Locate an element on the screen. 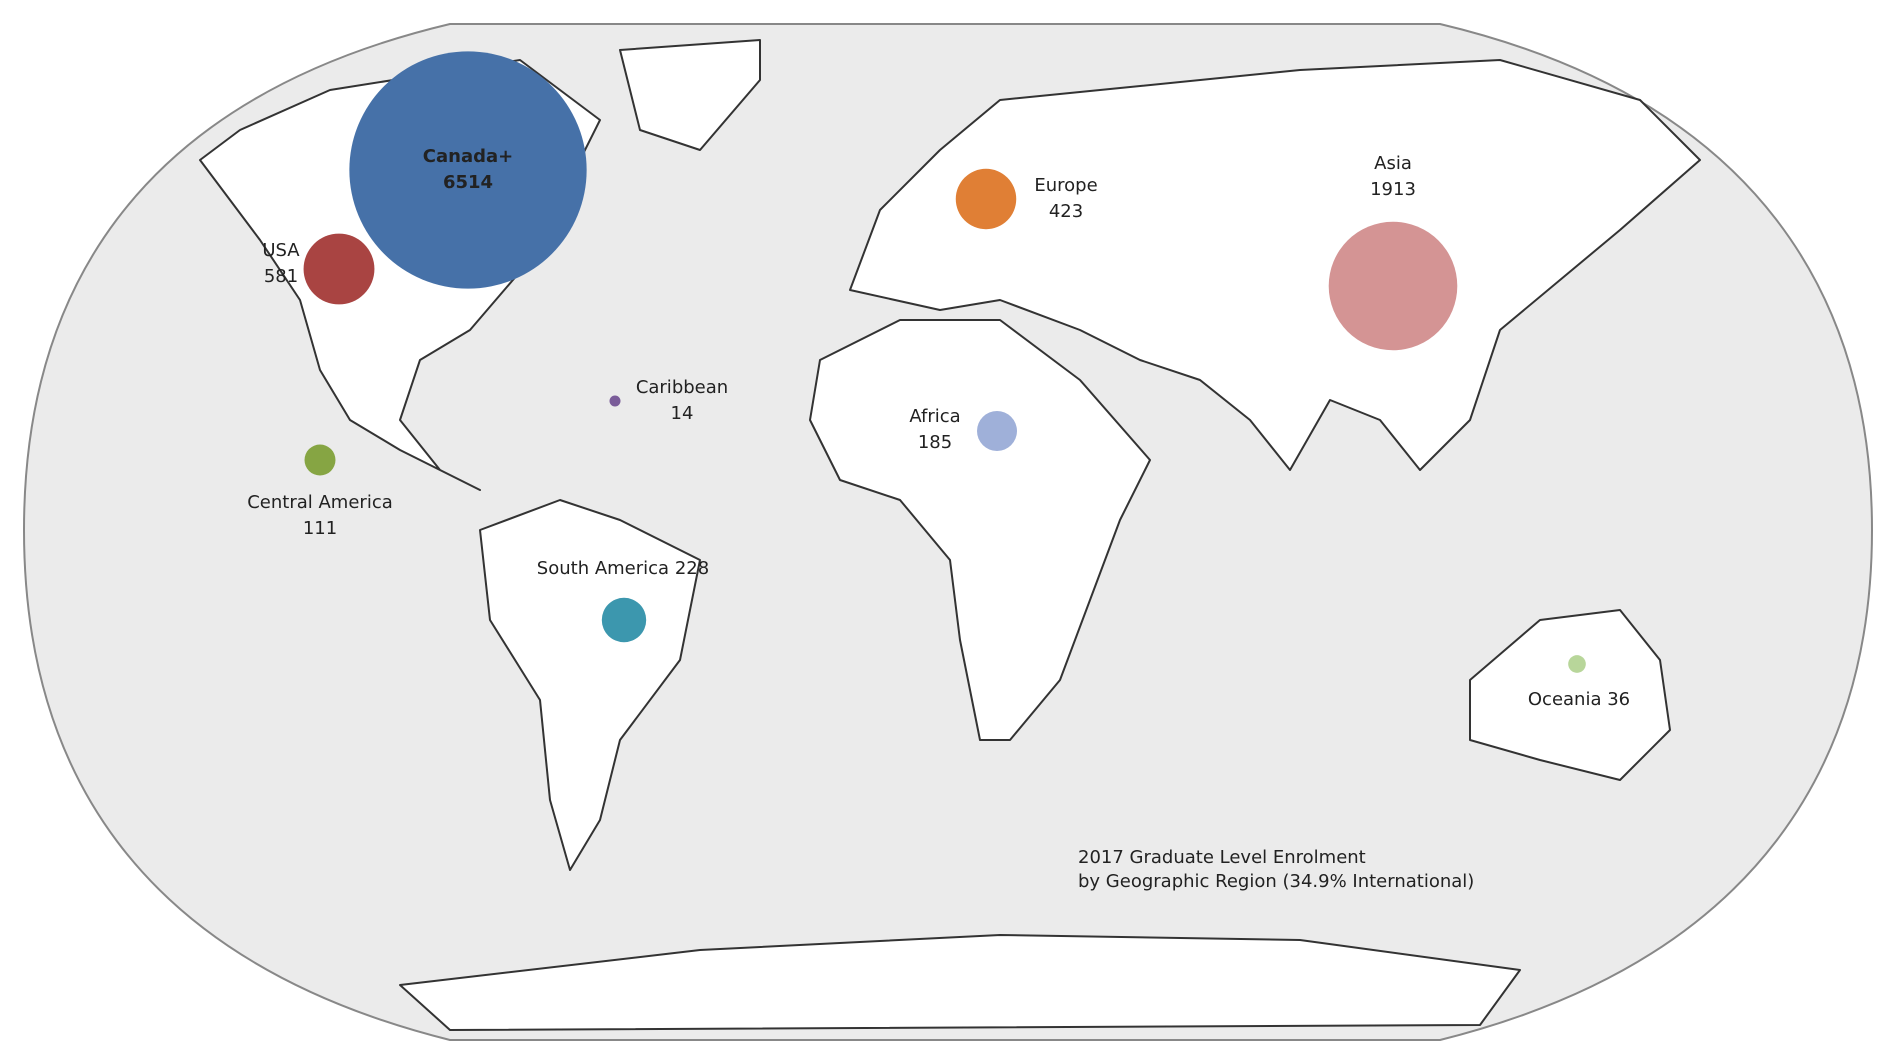  africa is located at coordinates (980, 530).